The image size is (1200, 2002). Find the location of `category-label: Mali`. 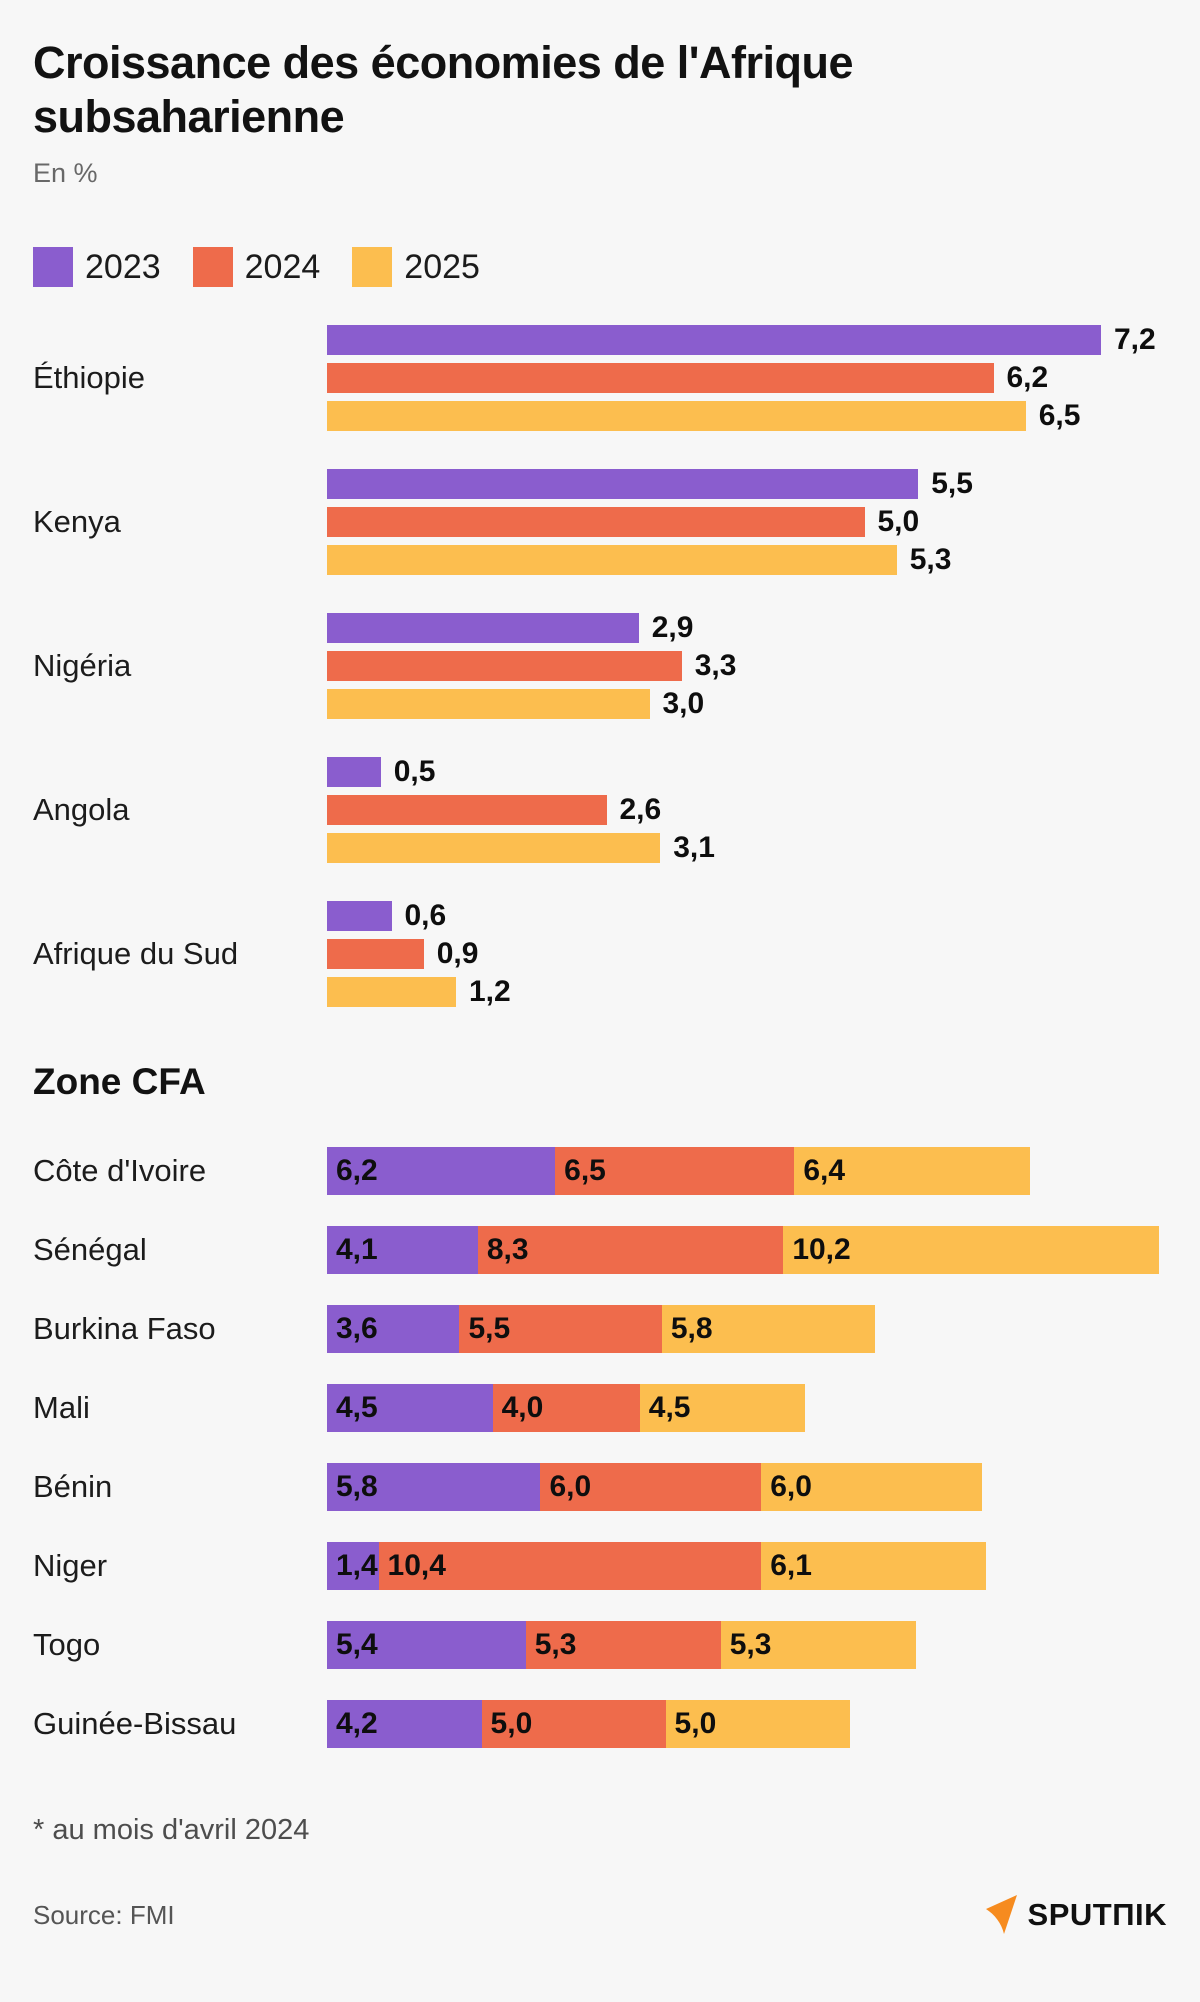

category-label: Mali is located at coordinates (61, 1407).